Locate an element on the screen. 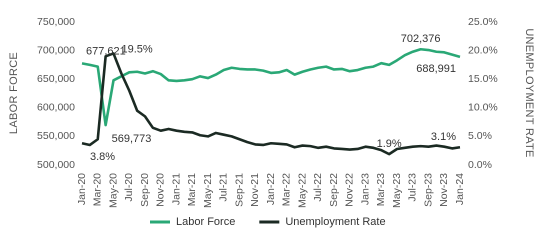  y-tick-label: 550,000 is located at coordinates (56, 136).